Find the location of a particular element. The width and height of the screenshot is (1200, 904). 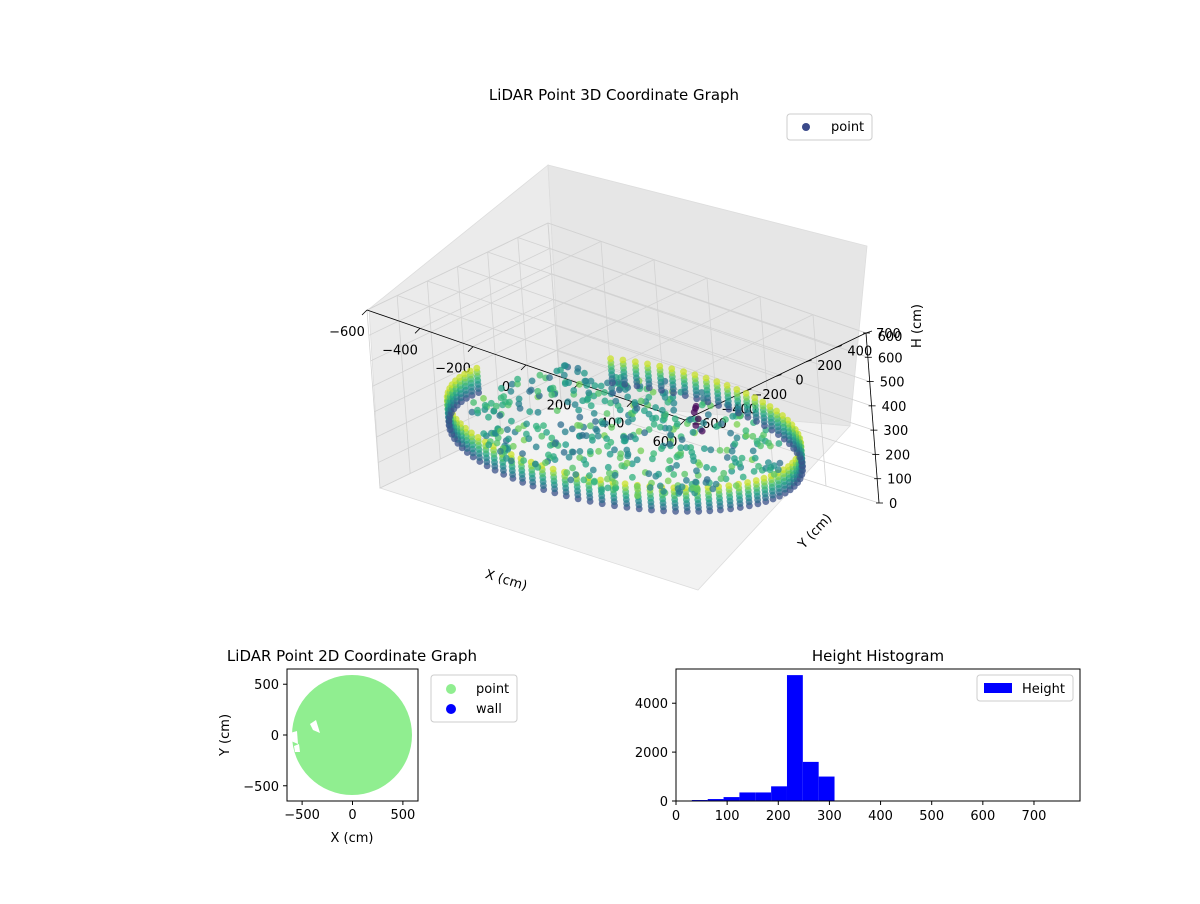

legend-3d: point is located at coordinates (829, 127).